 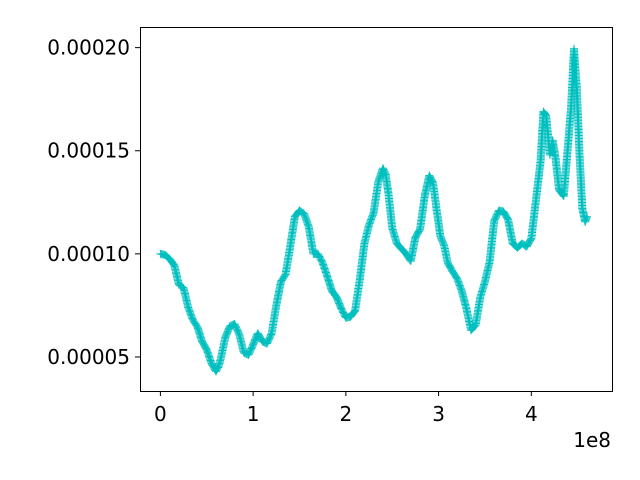 I want to click on y-tick-label: 0.00010, so click(x=88, y=254).